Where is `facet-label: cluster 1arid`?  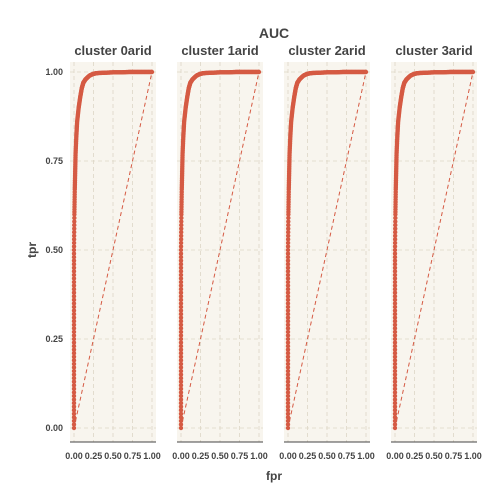 facet-label: cluster 1arid is located at coordinates (219, 50).